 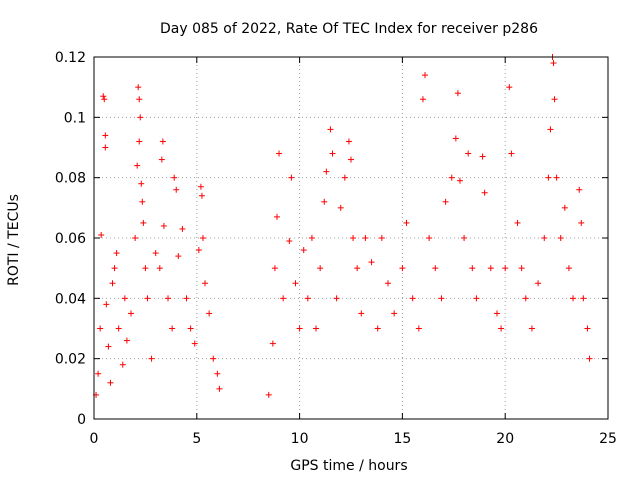 I want to click on y-axis-label: ROTI / TECUs, so click(x=14, y=240).